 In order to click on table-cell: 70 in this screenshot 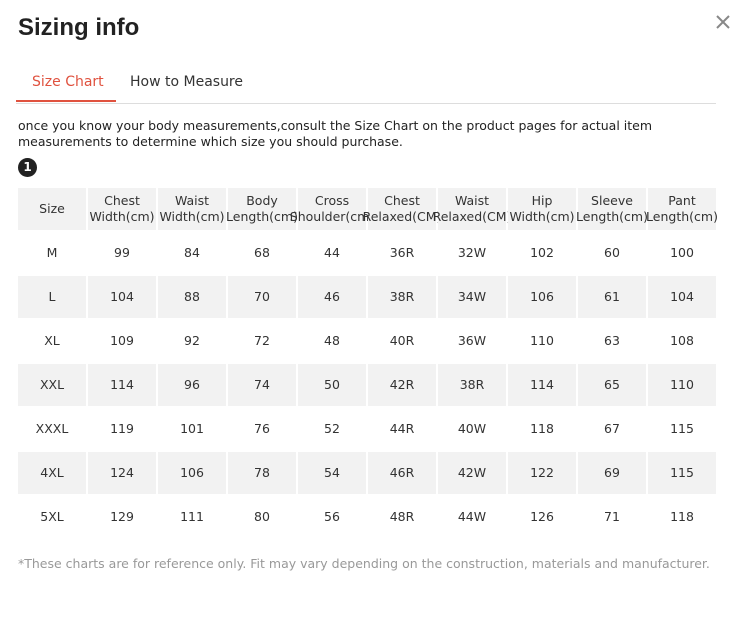, I will do `click(262, 297)`.